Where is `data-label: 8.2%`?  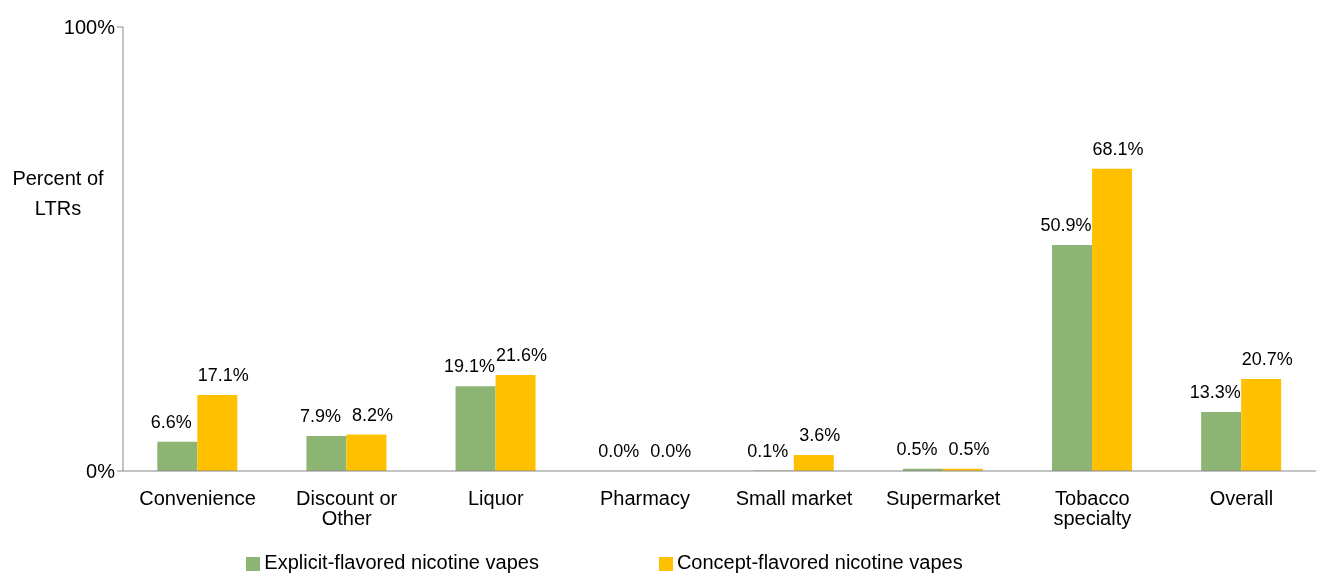 data-label: 8.2% is located at coordinates (372, 414).